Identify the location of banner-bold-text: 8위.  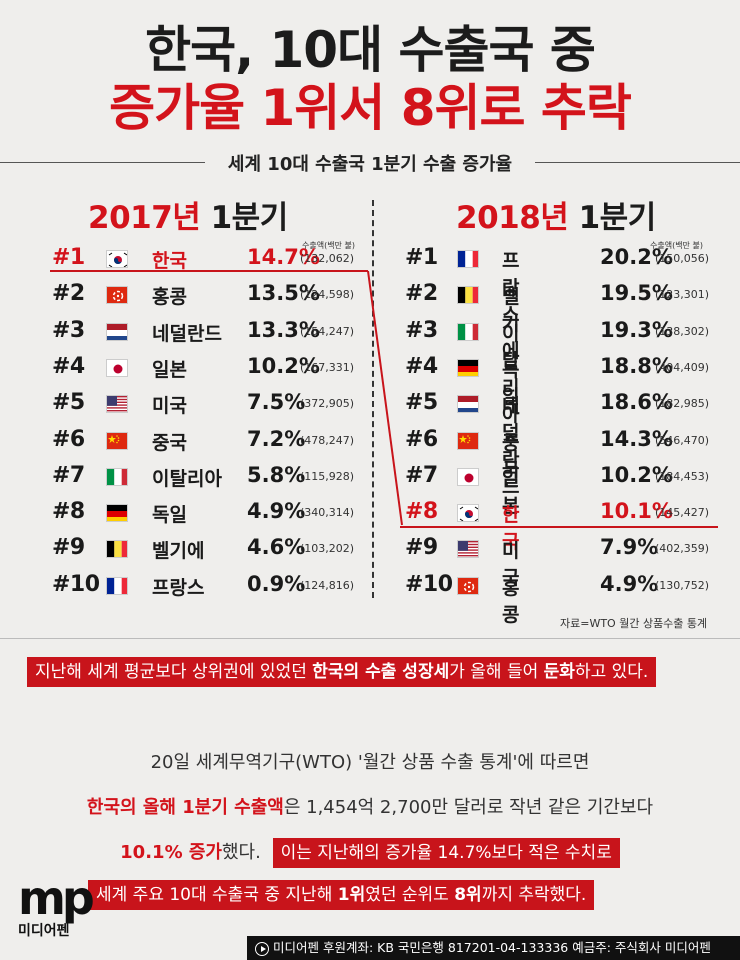
(468, 895).